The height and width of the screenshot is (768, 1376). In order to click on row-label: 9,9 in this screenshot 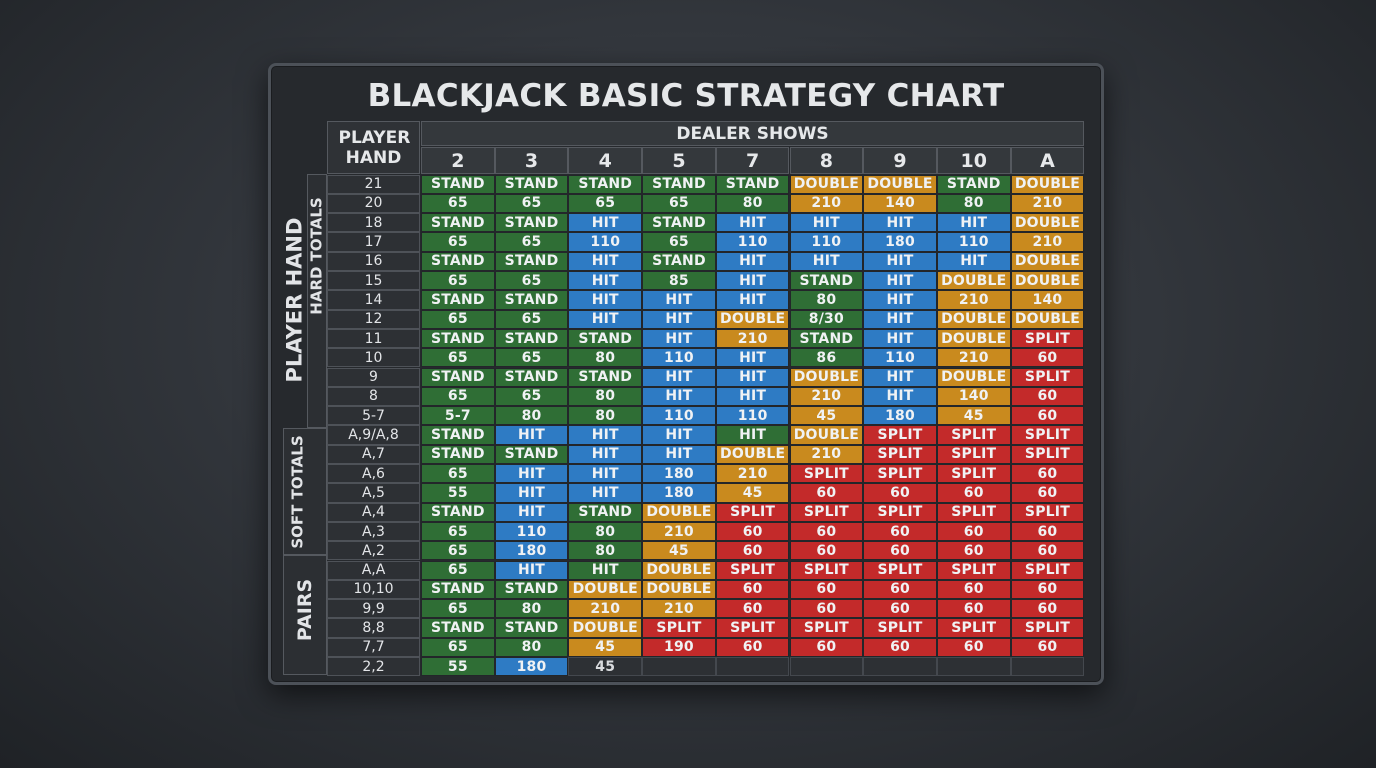, I will do `click(373, 609)`.